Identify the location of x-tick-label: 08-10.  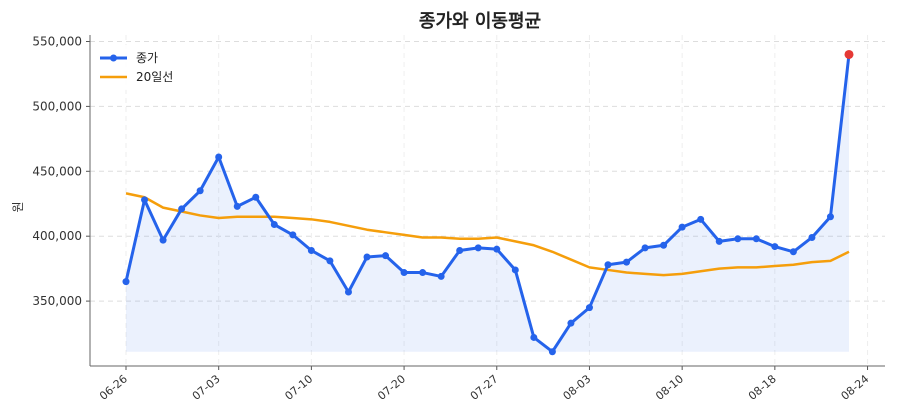
(669, 387).